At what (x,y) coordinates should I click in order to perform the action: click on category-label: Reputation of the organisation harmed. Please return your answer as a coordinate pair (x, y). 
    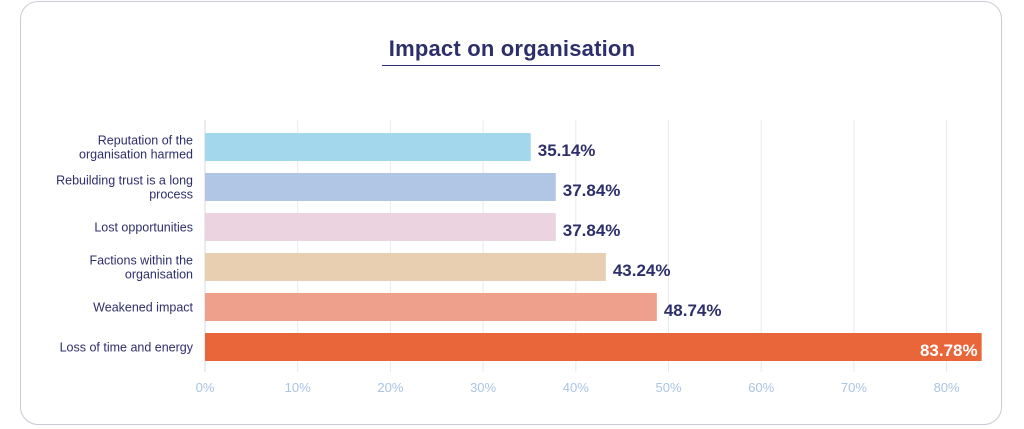
    Looking at the image, I should click on (136, 148).